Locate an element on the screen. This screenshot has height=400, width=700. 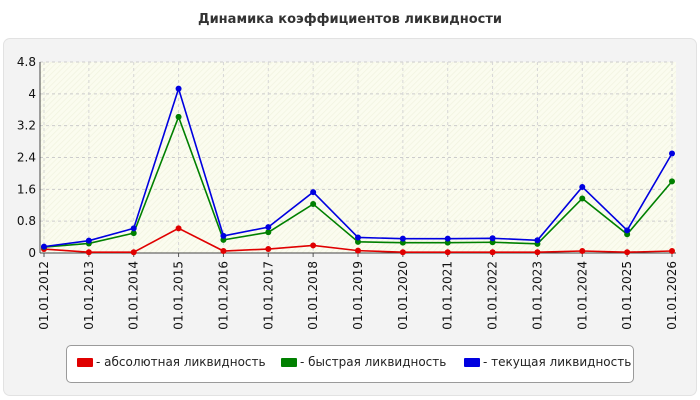
y-tick-label: 3.2 is located at coordinates (26, 126).